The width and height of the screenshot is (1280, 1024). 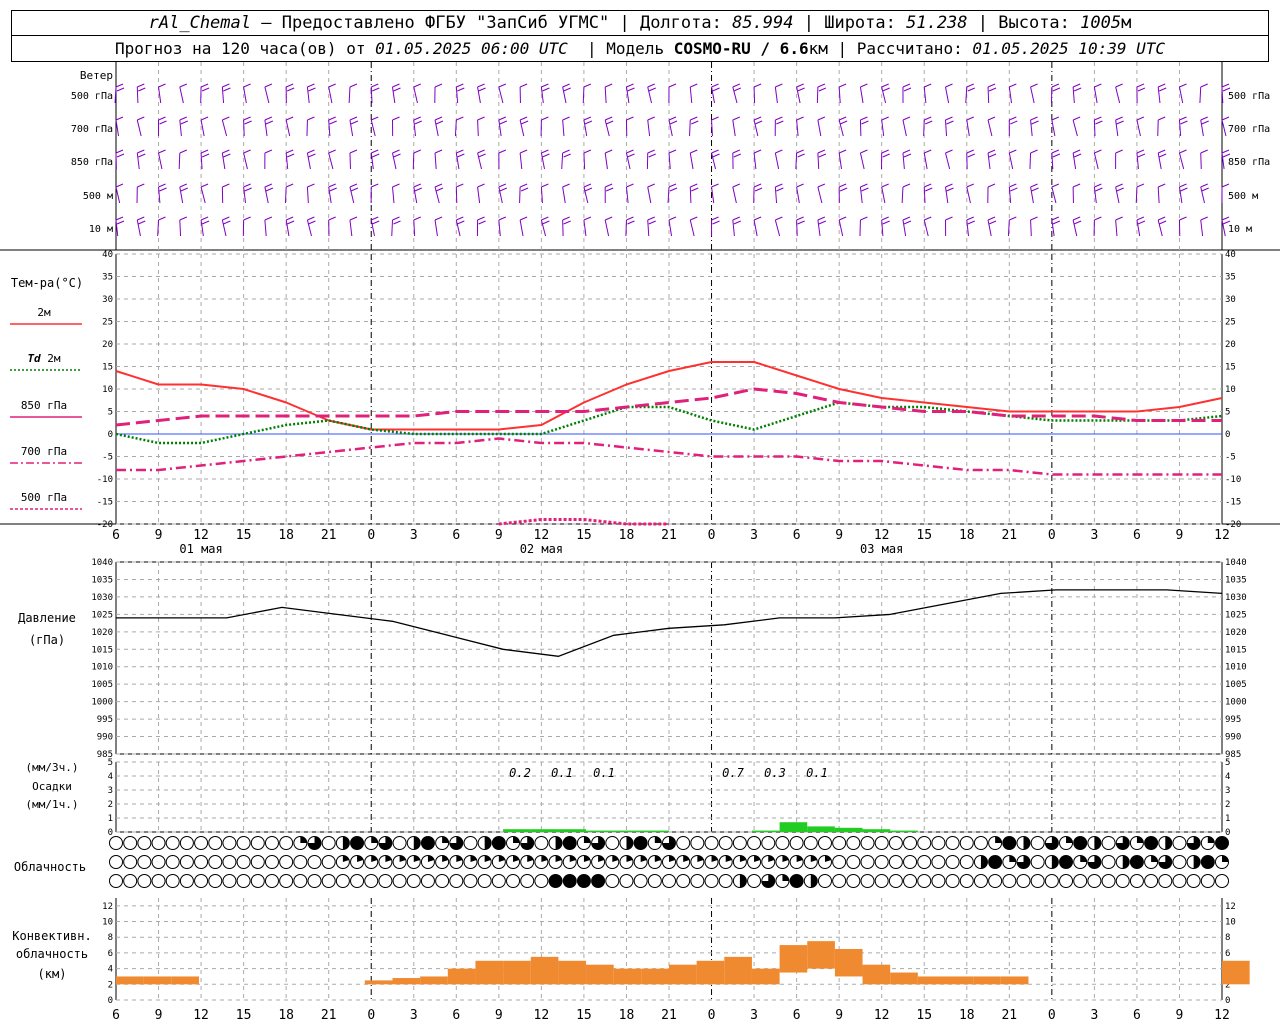 What do you see at coordinates (110, 435) in the screenshot?
I see `temp-tick-label-left: 0` at bounding box center [110, 435].